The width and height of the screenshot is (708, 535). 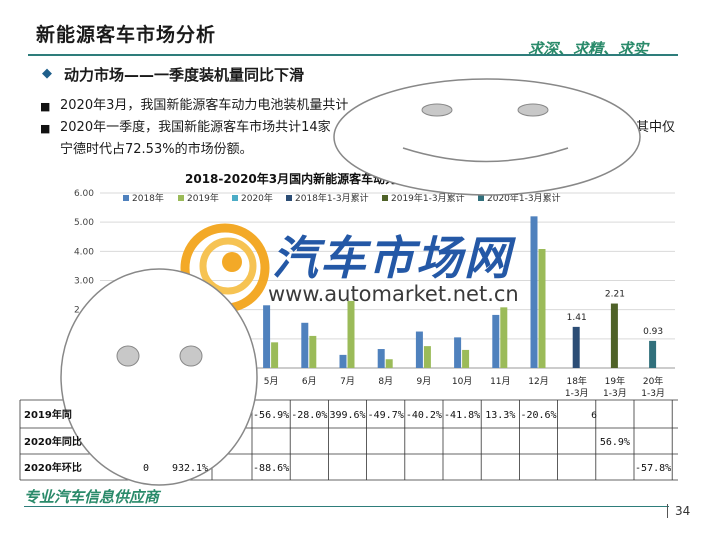 What do you see at coordinates (653, 381) in the screenshot?
I see `x-tick-label: 20年` at bounding box center [653, 381].